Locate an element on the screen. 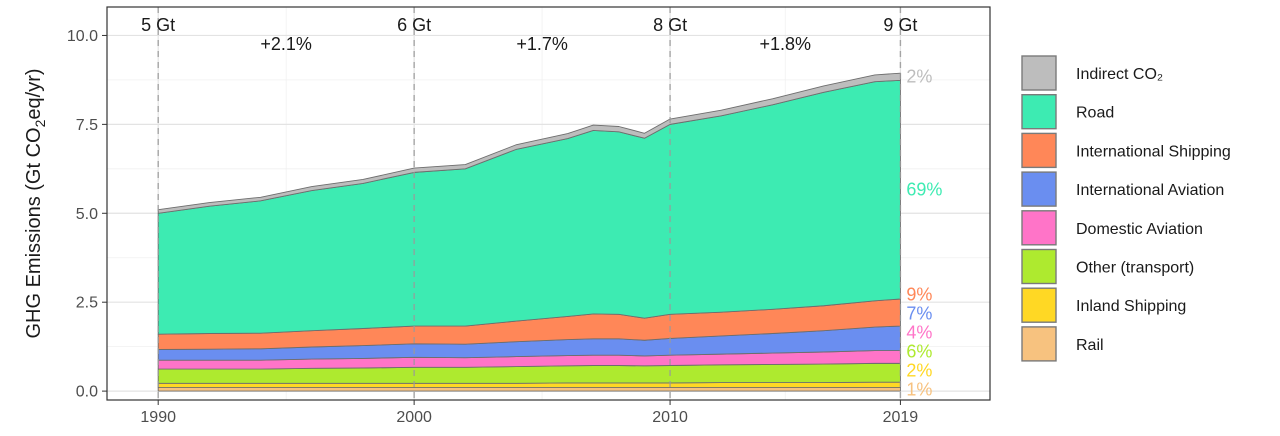 The height and width of the screenshot is (436, 1280). milestone-label: 5 Gt is located at coordinates (158, 25).